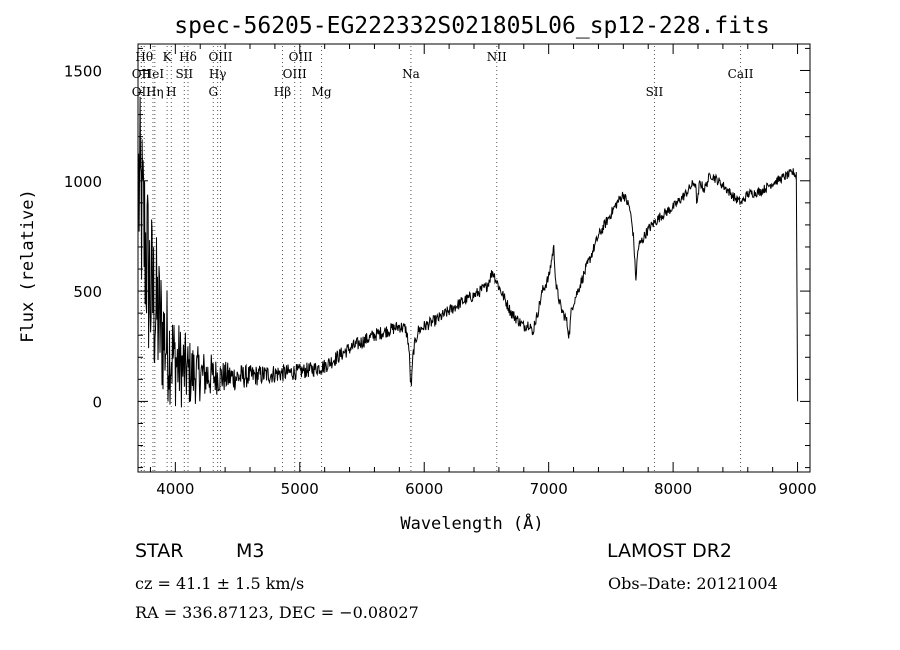 The image size is (900, 650). I want to click on observation-date: Obs–Date: 20121004, so click(693, 583).